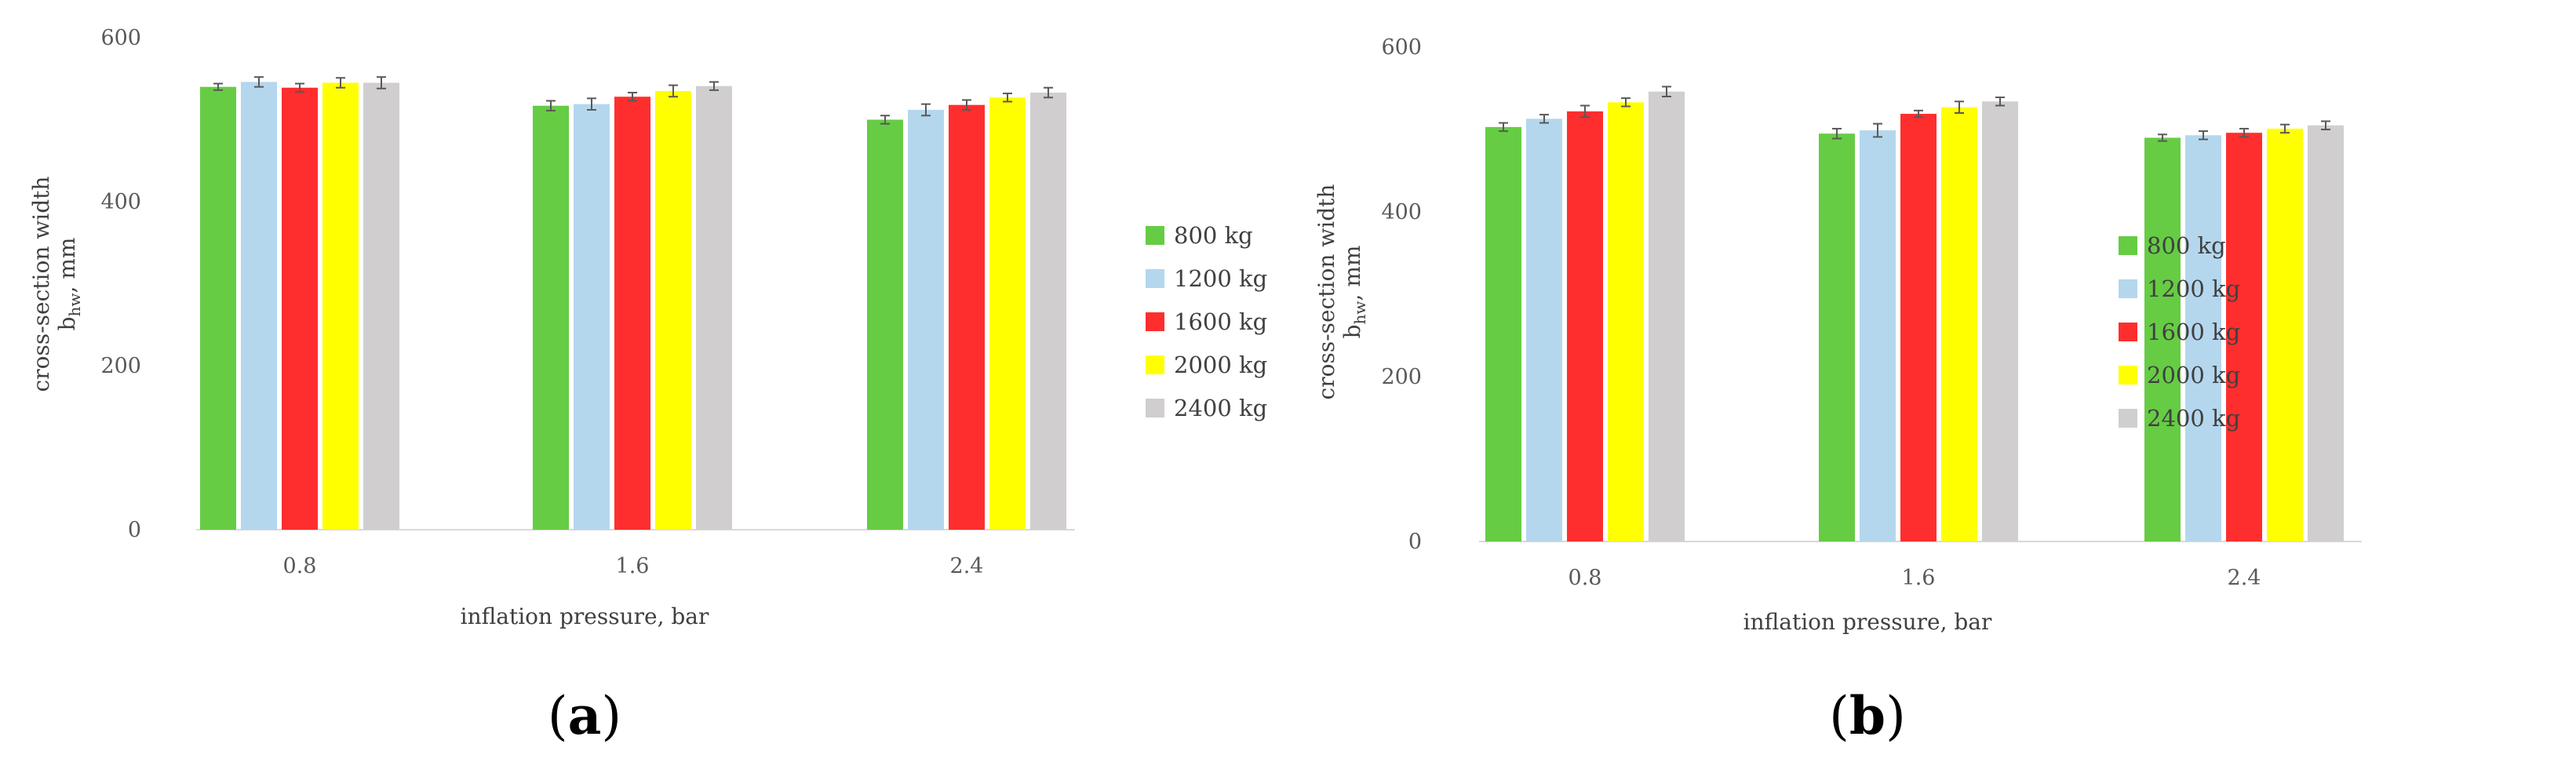 The image size is (2576, 762). Describe the element at coordinates (1155, 408) in the screenshot. I see `legend-swatch-a-2400-kg` at that location.